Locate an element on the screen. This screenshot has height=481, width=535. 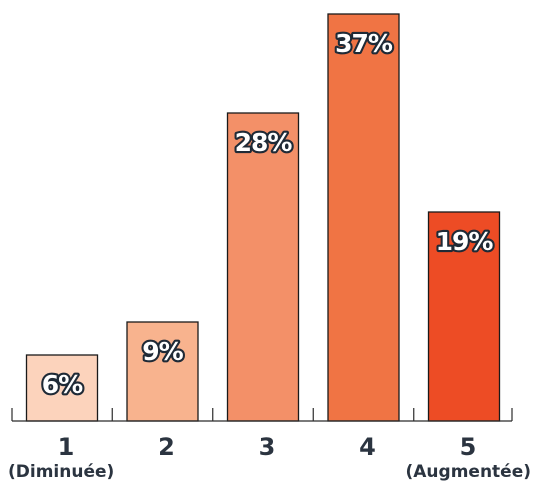
data-label-2: 9% is located at coordinates (162, 351).